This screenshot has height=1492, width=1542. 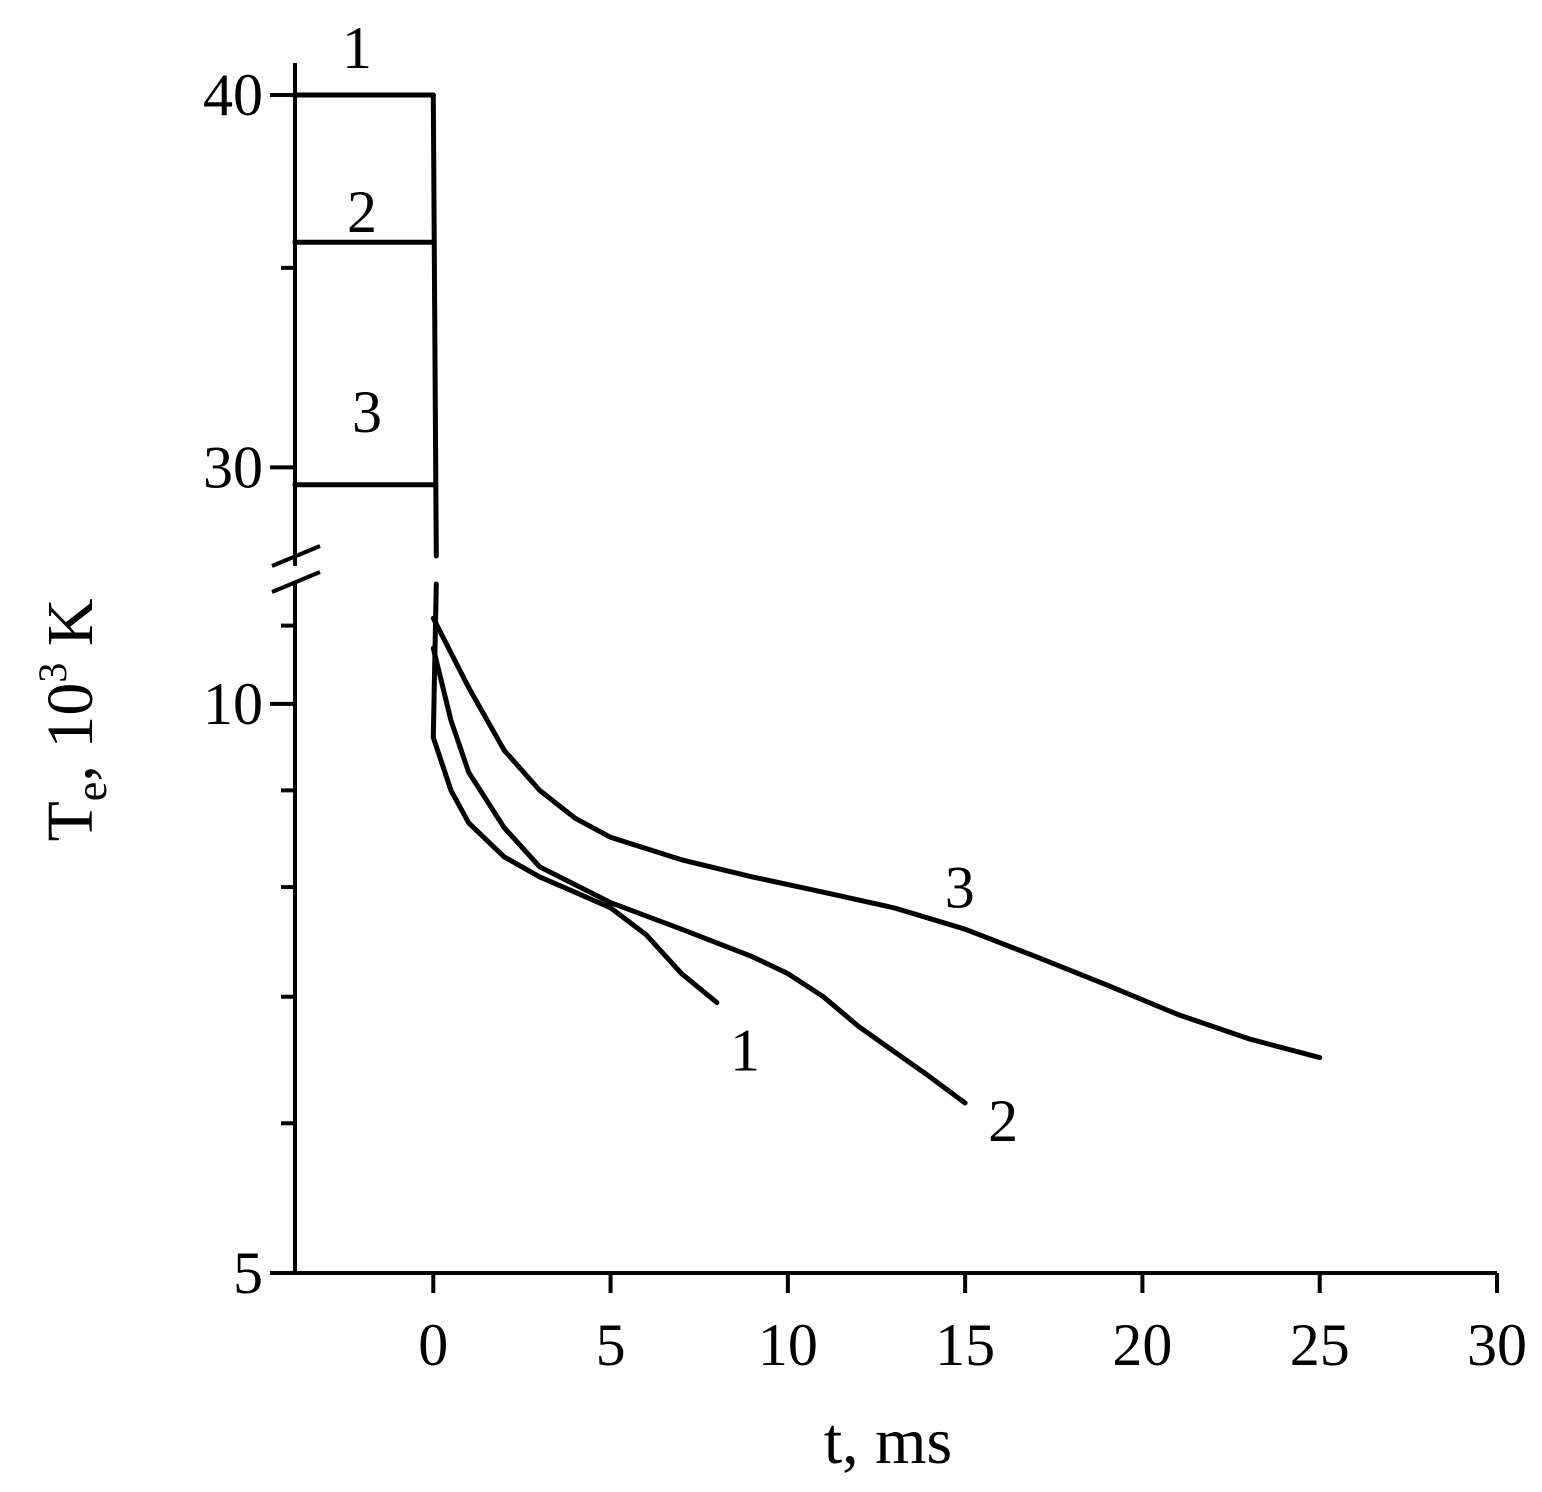 I want to click on y-axis-title-rest: , 10, so click(x=70, y=732).